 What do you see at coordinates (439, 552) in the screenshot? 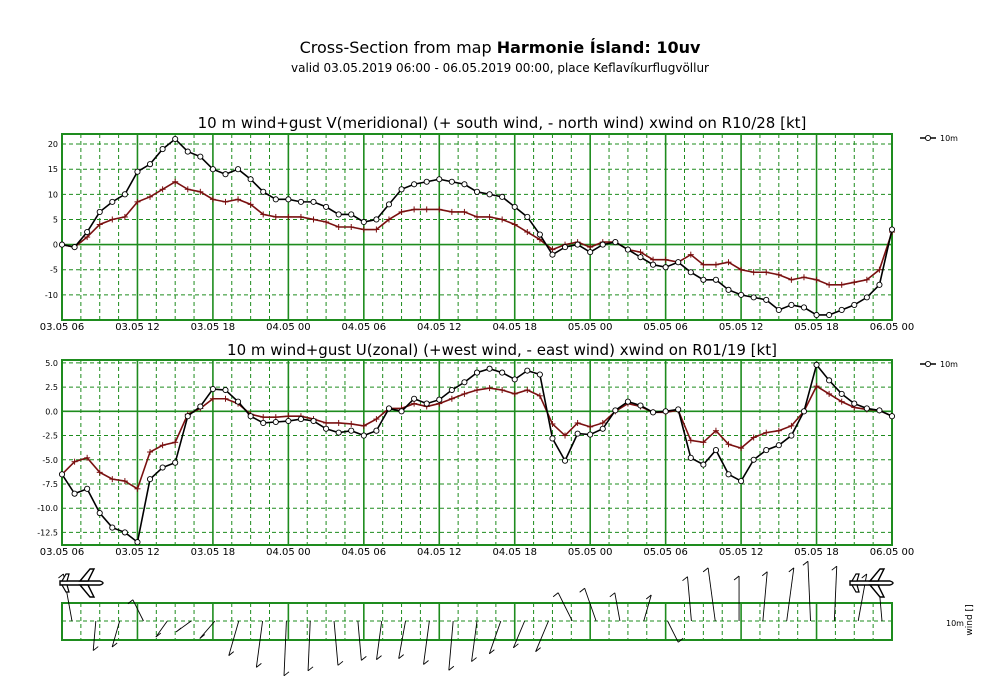
I see `x-tick-label: 04.05 12` at bounding box center [439, 552].